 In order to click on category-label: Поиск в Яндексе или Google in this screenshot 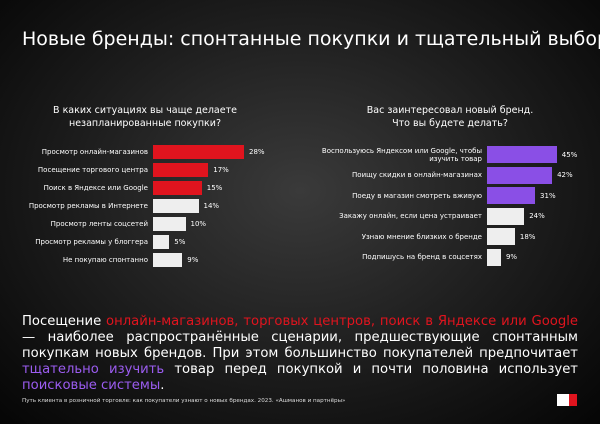, I will do `click(95, 188)`.